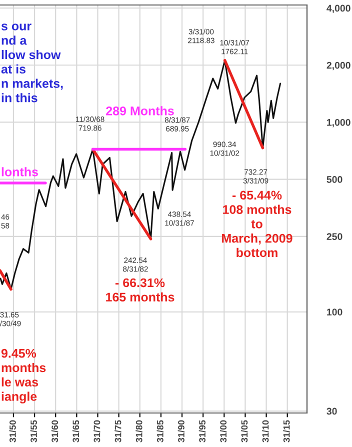 This screenshot has width=352, height=447. Describe the element at coordinates (140, 290) in the screenshot. I see `annotation: - 66.31% 165 months` at that location.